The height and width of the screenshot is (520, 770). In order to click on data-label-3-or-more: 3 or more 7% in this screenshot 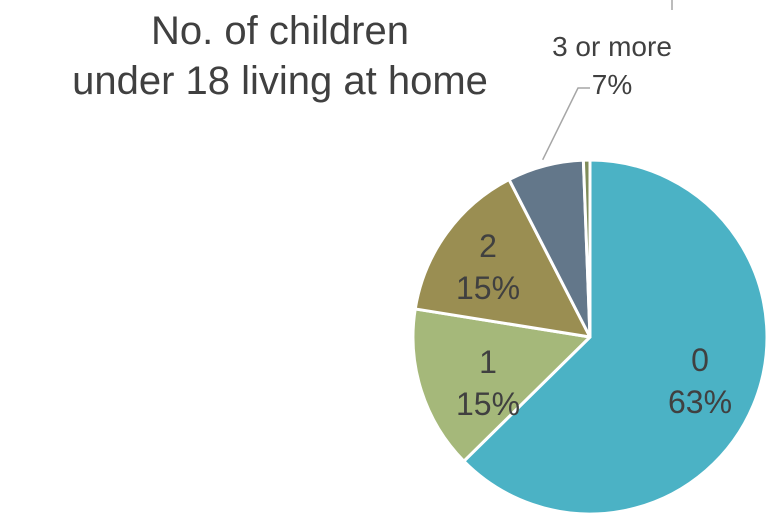, I will do `click(612, 65)`.